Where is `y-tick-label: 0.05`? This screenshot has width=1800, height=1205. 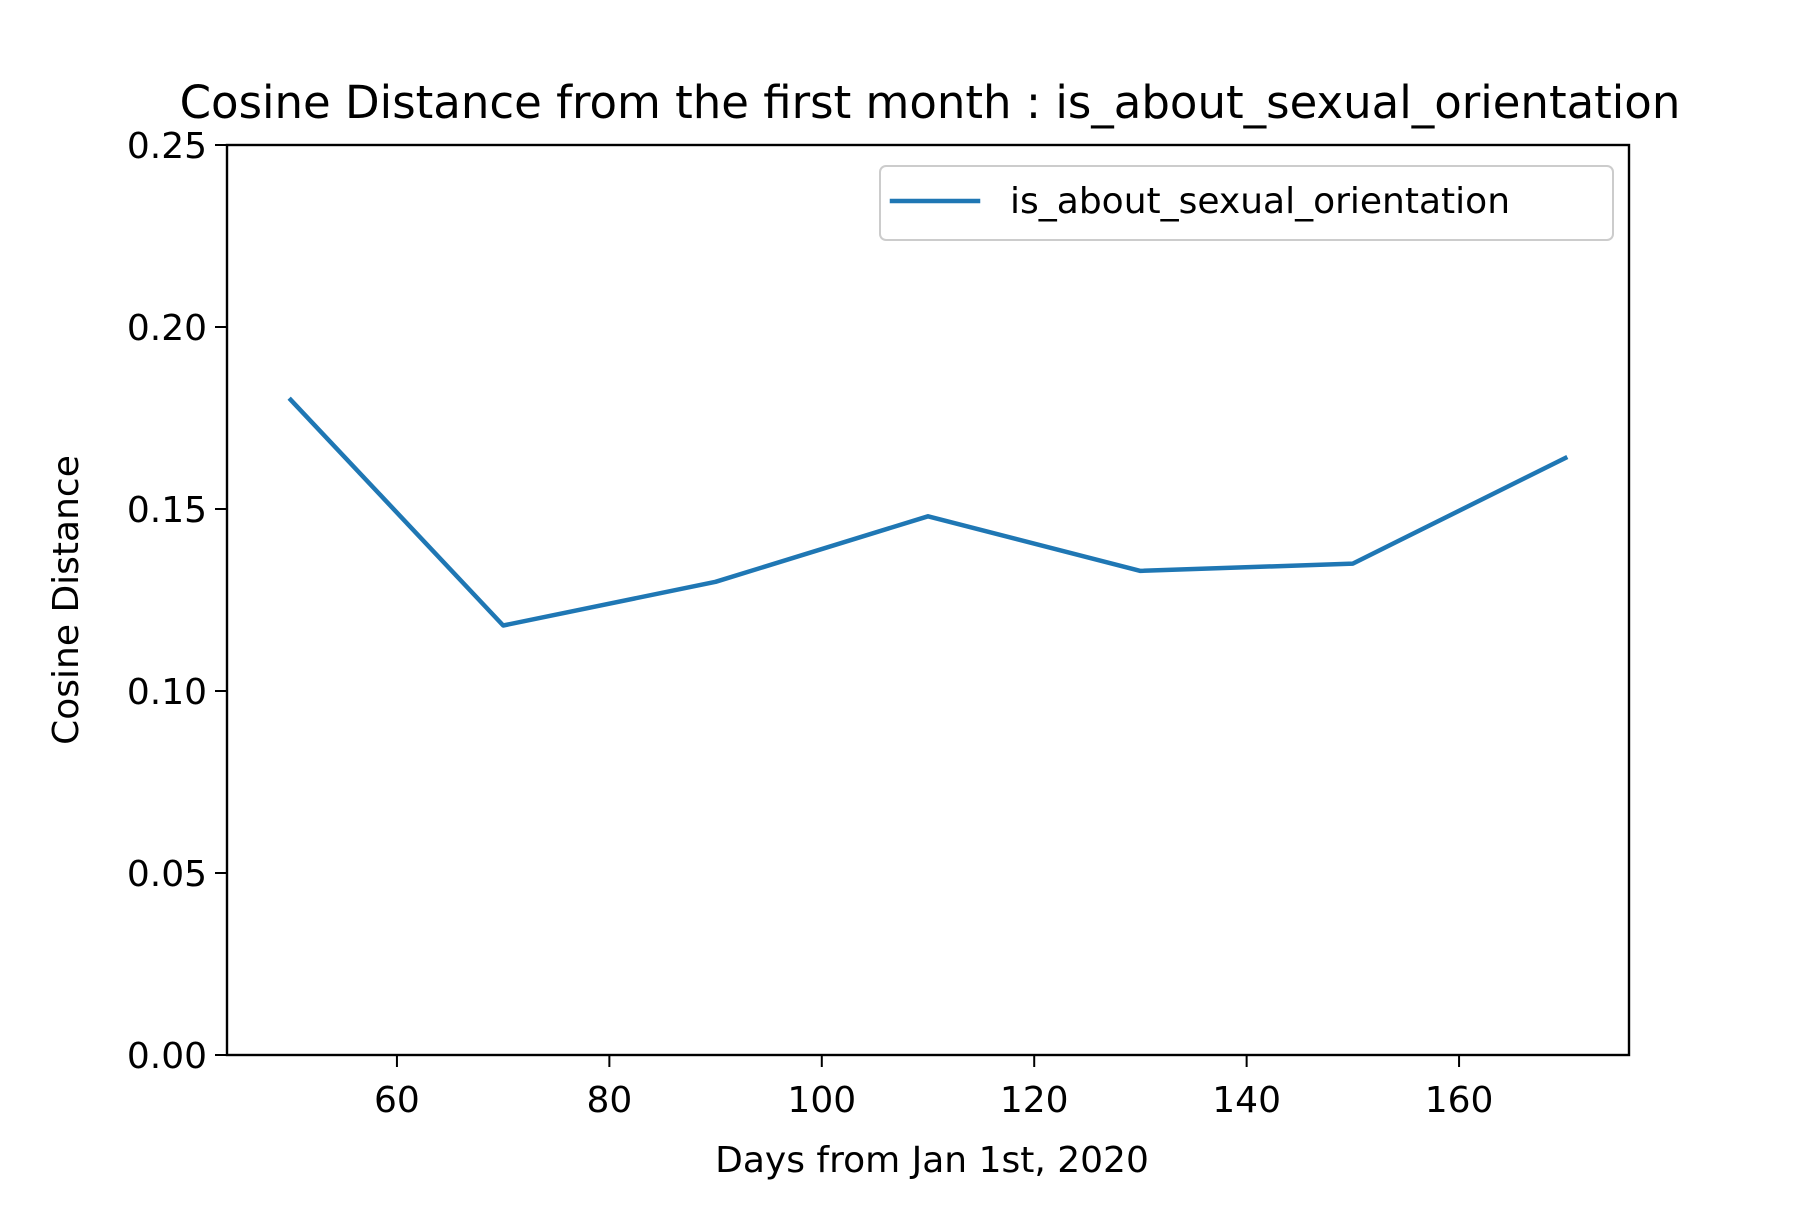
y-tick-label: 0.05 is located at coordinates (167, 874).